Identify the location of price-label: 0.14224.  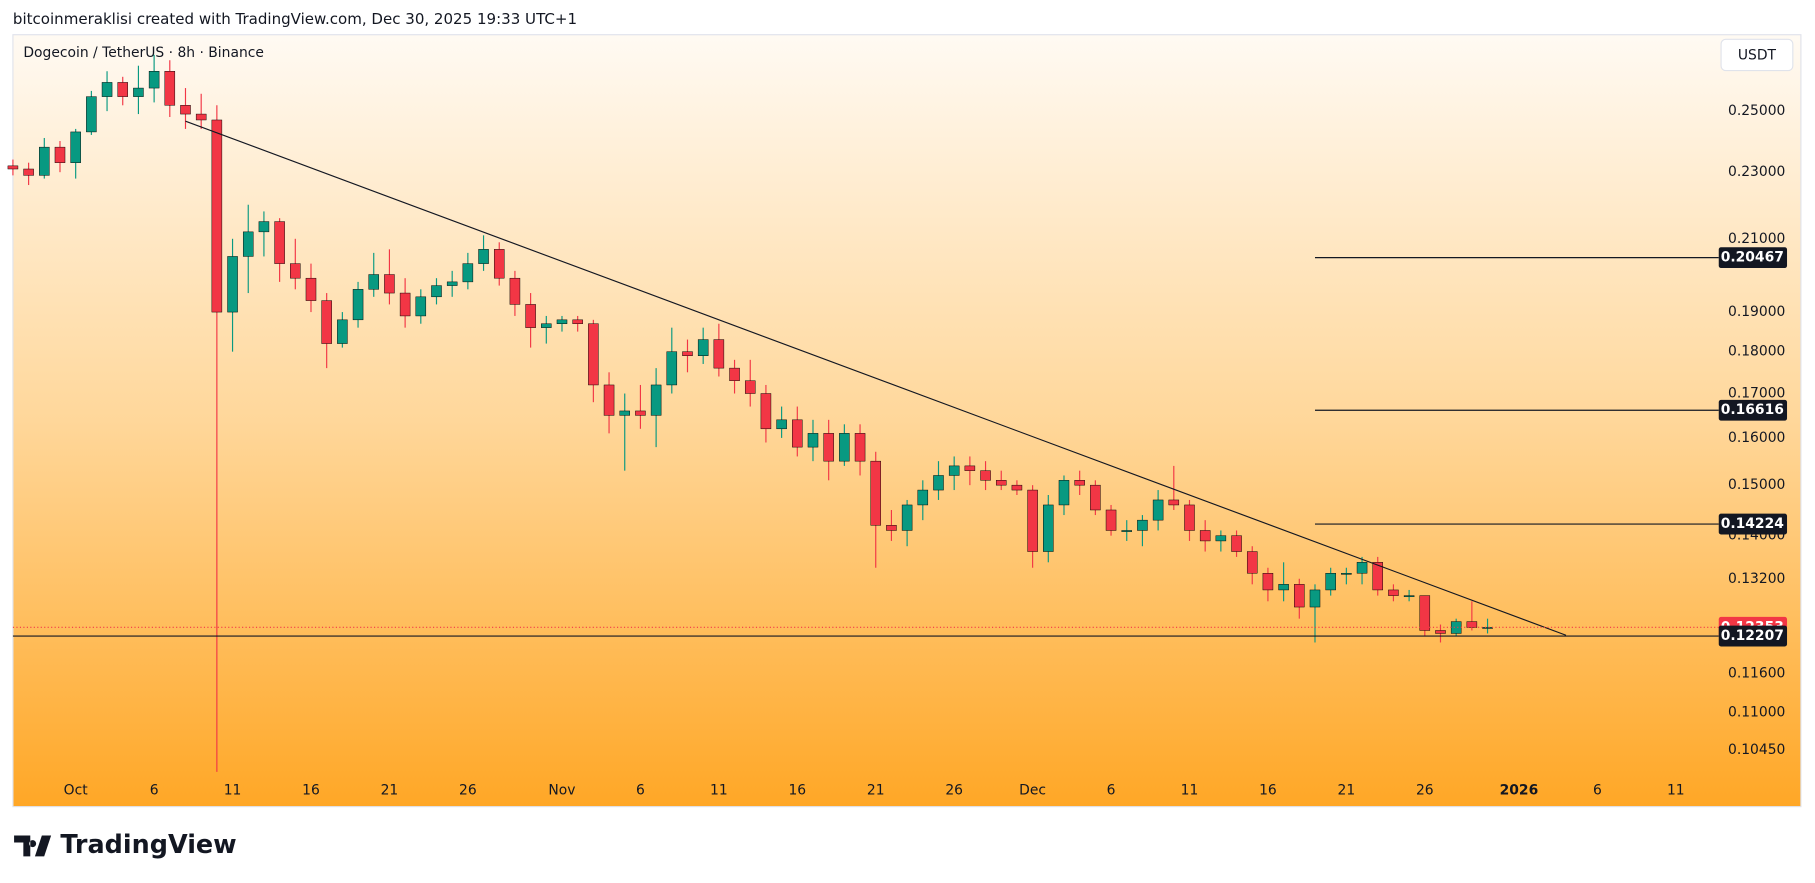
(1753, 524).